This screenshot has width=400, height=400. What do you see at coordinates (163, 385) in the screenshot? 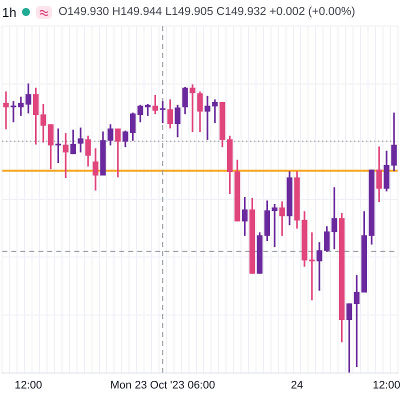
I see `x-tick-label: Mon 23 Oct '23 06:00` at bounding box center [163, 385].